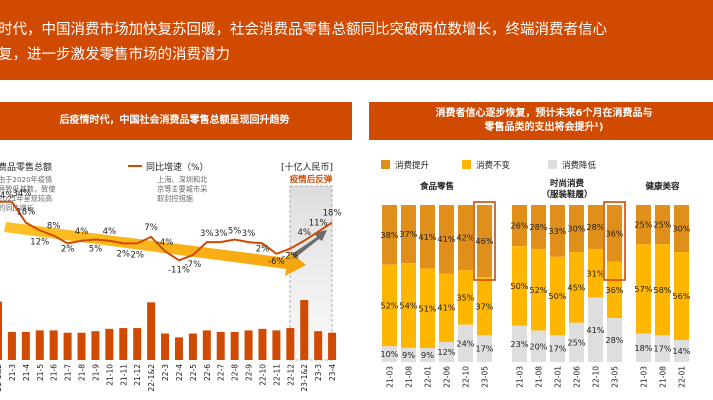 The image size is (713, 400). I want to click on segment-label: 9%, so click(427, 355).